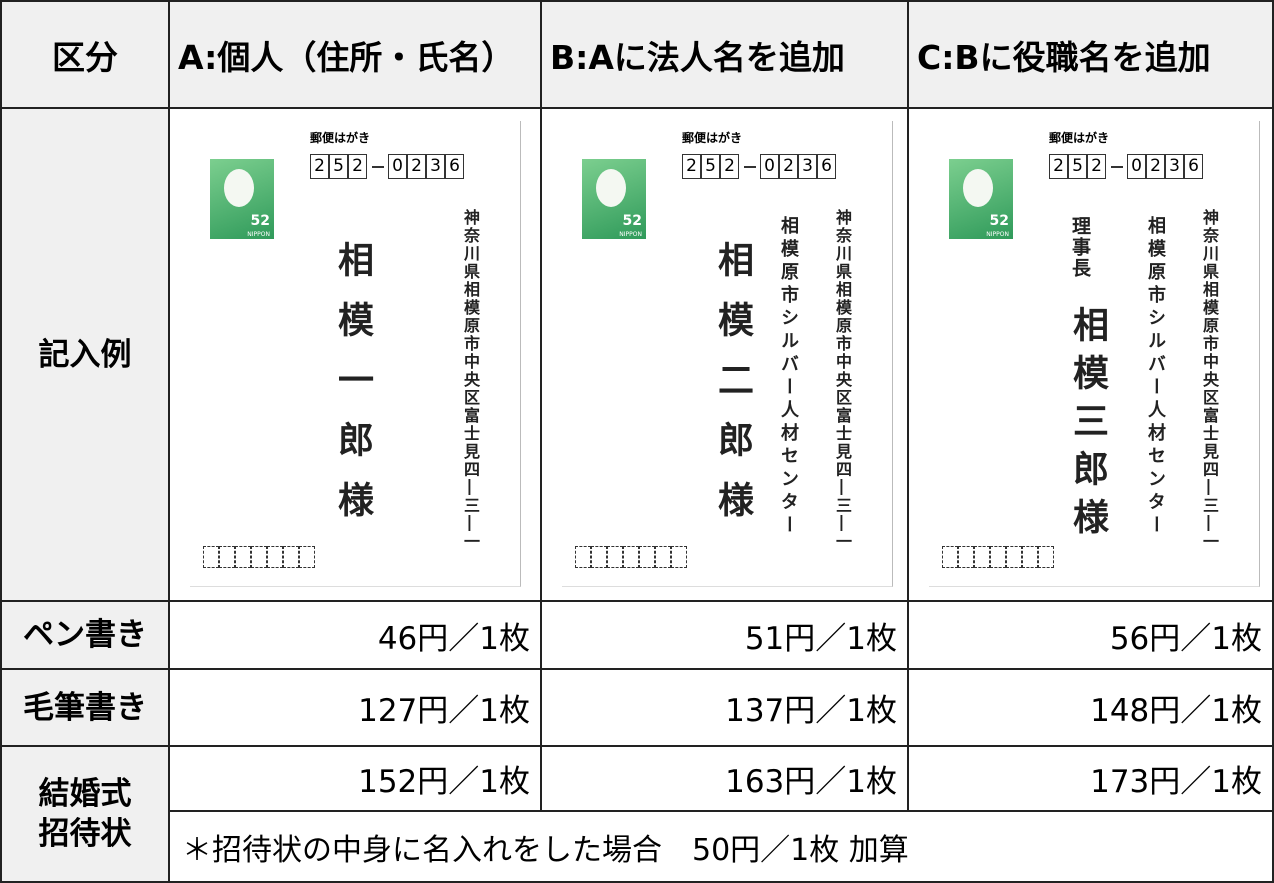  What do you see at coordinates (1088, 426) in the screenshot?
I see `addressee: 相模三郎様` at bounding box center [1088, 426].